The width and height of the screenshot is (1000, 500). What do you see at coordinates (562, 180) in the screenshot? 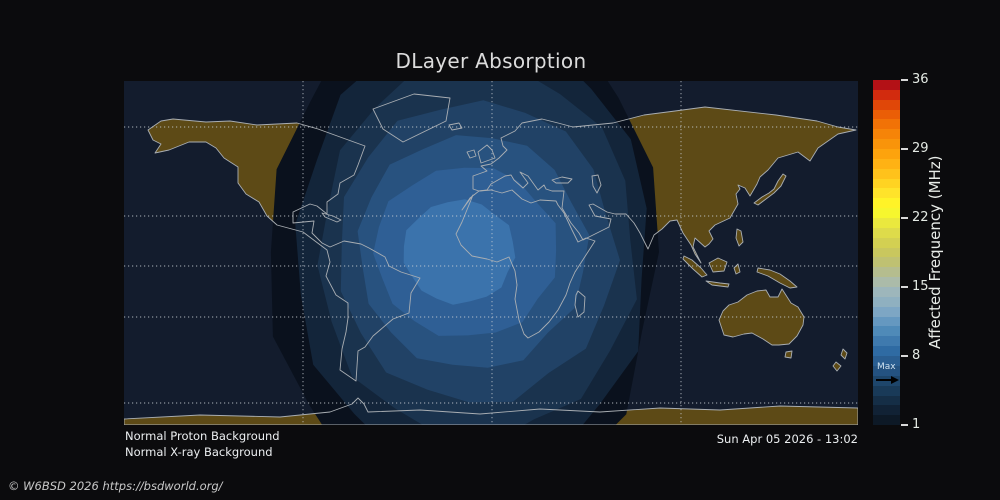
I see `black-sea-outline` at bounding box center [562, 180].